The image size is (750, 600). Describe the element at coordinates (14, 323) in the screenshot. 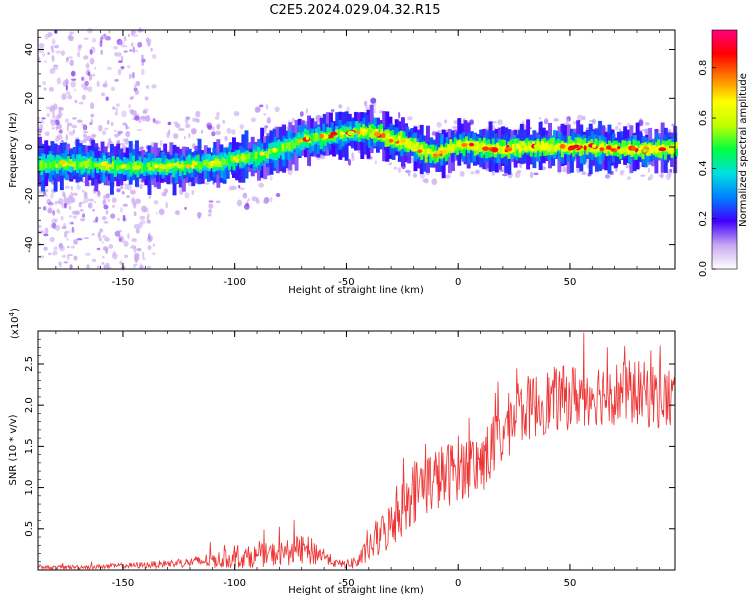

I see `snr-scale-label: (x104)` at that location.